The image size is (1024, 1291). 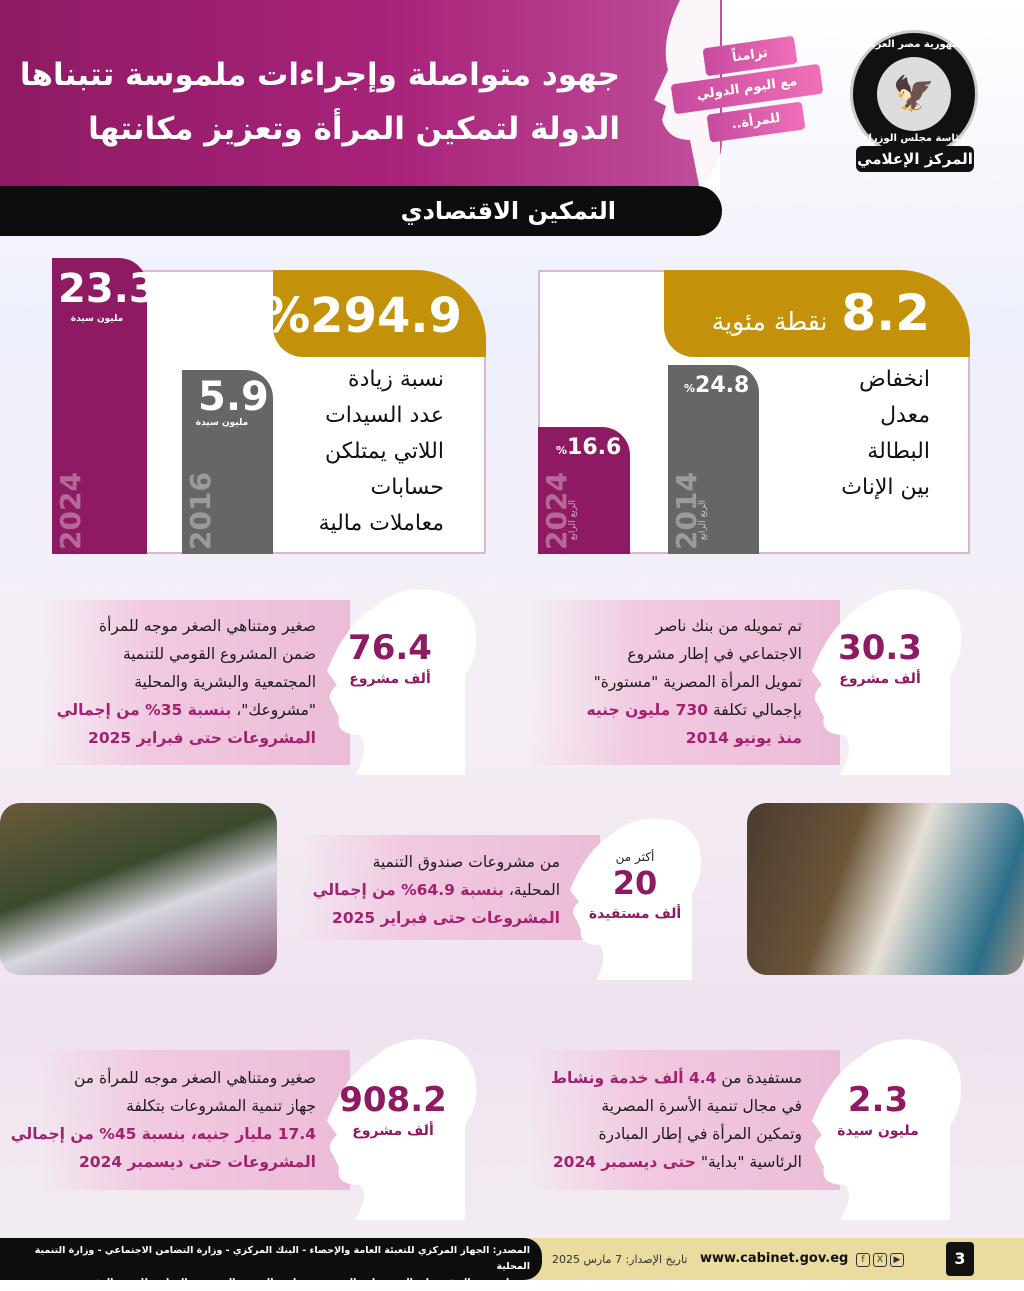 What do you see at coordinates (880, 648) in the screenshot?
I see `stat-value: 30.3` at bounding box center [880, 648].